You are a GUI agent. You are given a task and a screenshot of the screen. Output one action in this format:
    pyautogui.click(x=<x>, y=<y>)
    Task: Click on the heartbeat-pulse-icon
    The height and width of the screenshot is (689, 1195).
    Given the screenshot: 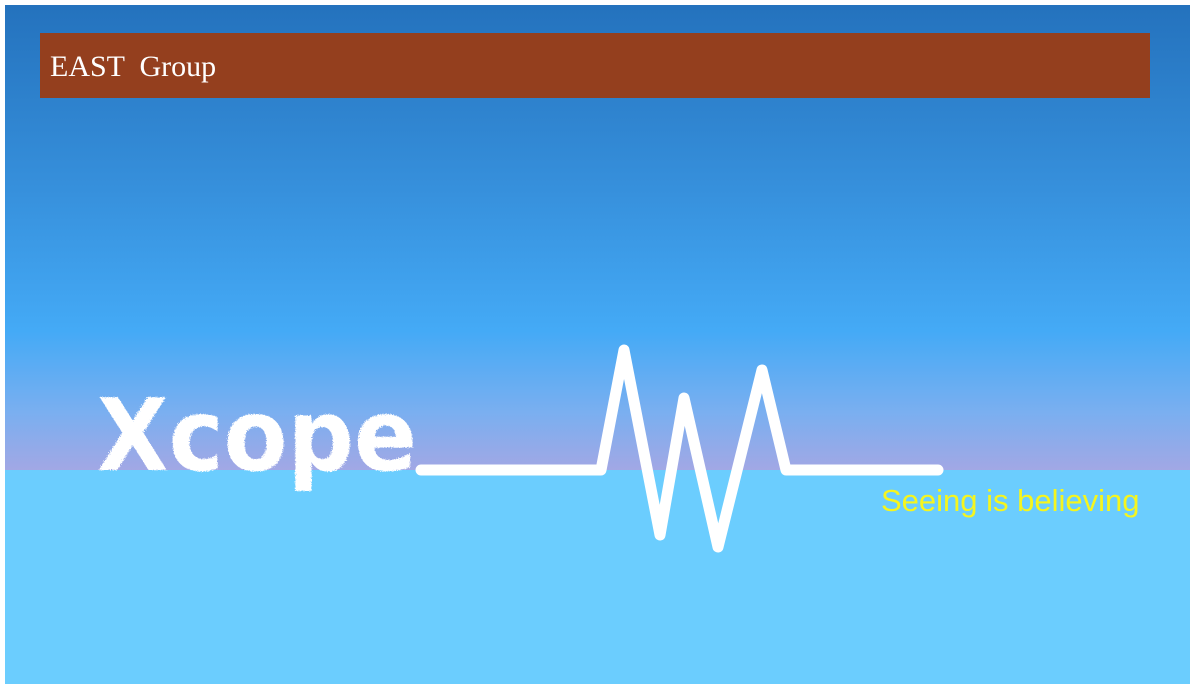 What is the action you would take?
    pyautogui.click(x=679, y=448)
    